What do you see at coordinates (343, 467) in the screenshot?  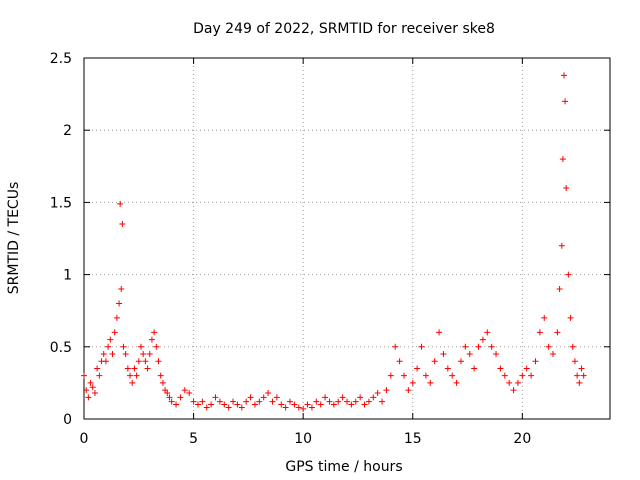 I see `x-axis-label: GPS time / hours` at bounding box center [343, 467].